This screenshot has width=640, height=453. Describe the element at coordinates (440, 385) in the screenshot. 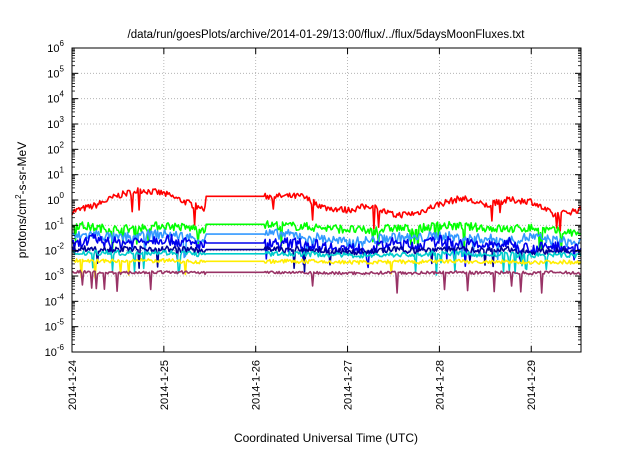

I see `x-tick-label: 2014-1-28` at that location.